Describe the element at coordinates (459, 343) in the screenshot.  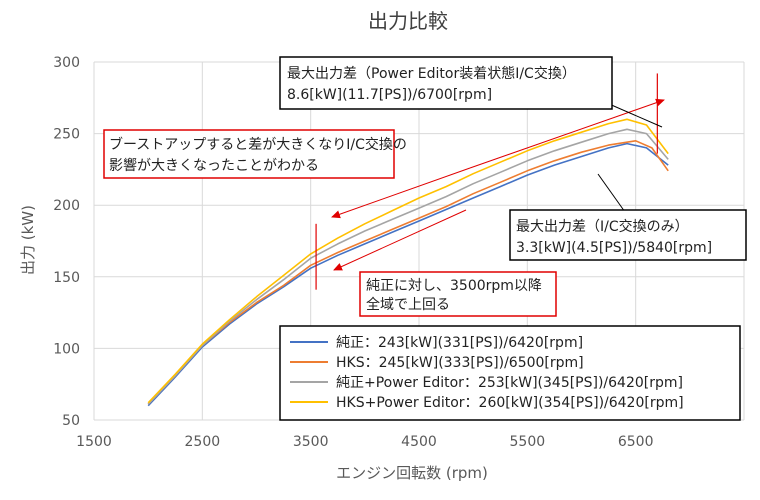
I see `legend-entry-0: 純正：243[kW](331[PS])/6420[rpm]` at that location.